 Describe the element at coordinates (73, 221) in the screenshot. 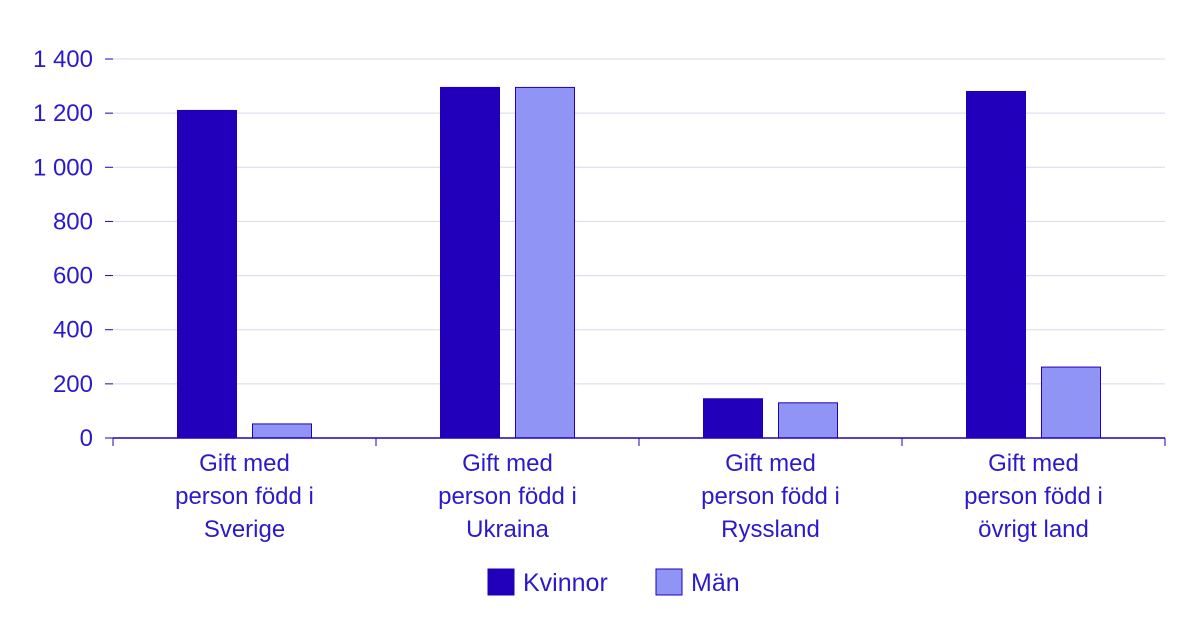

I see `y-tick-label: 800` at that location.